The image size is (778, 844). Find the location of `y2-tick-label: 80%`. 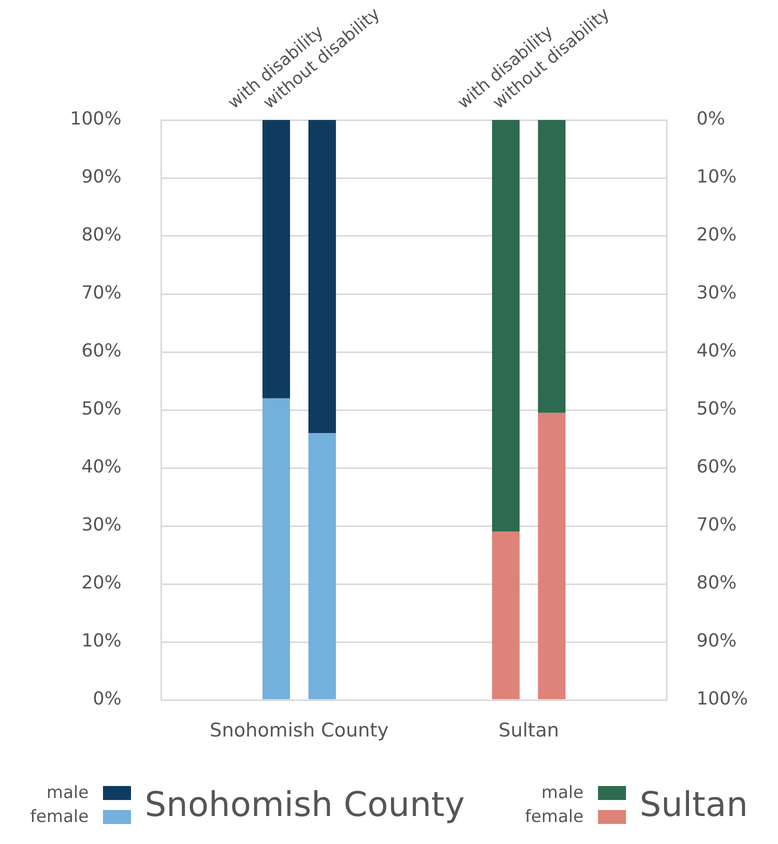

y2-tick-label: 80% is located at coordinates (716, 583).